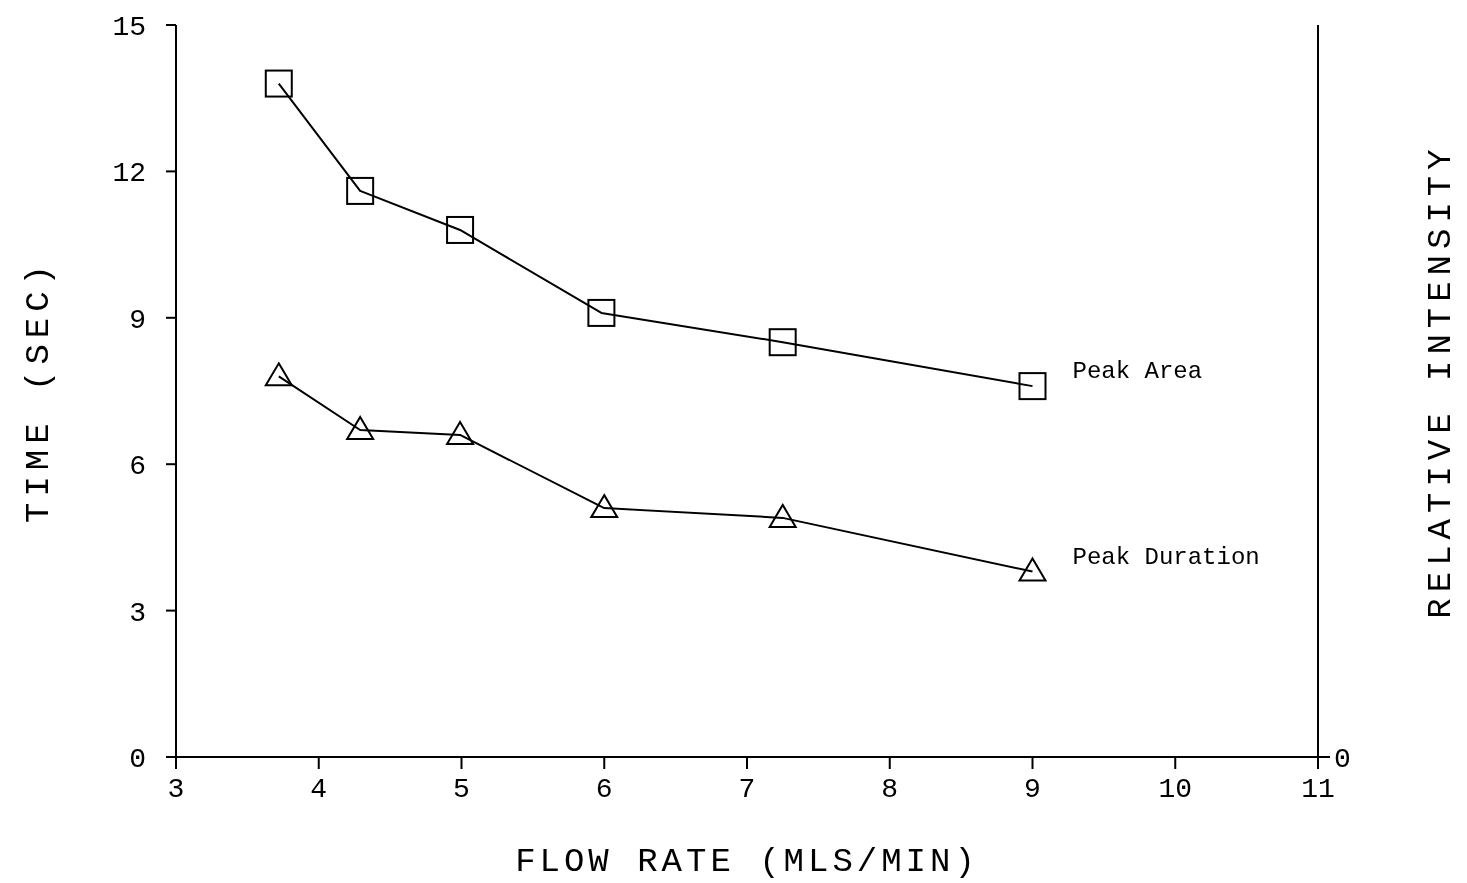  Describe the element at coordinates (1166, 557) in the screenshot. I see `series-label: Peak Duration` at that location.